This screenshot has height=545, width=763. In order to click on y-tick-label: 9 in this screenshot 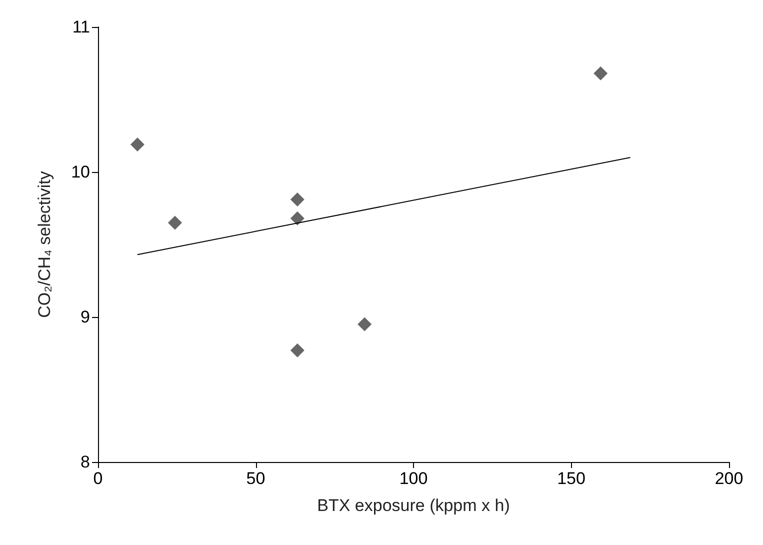, I will do `click(85, 317)`.